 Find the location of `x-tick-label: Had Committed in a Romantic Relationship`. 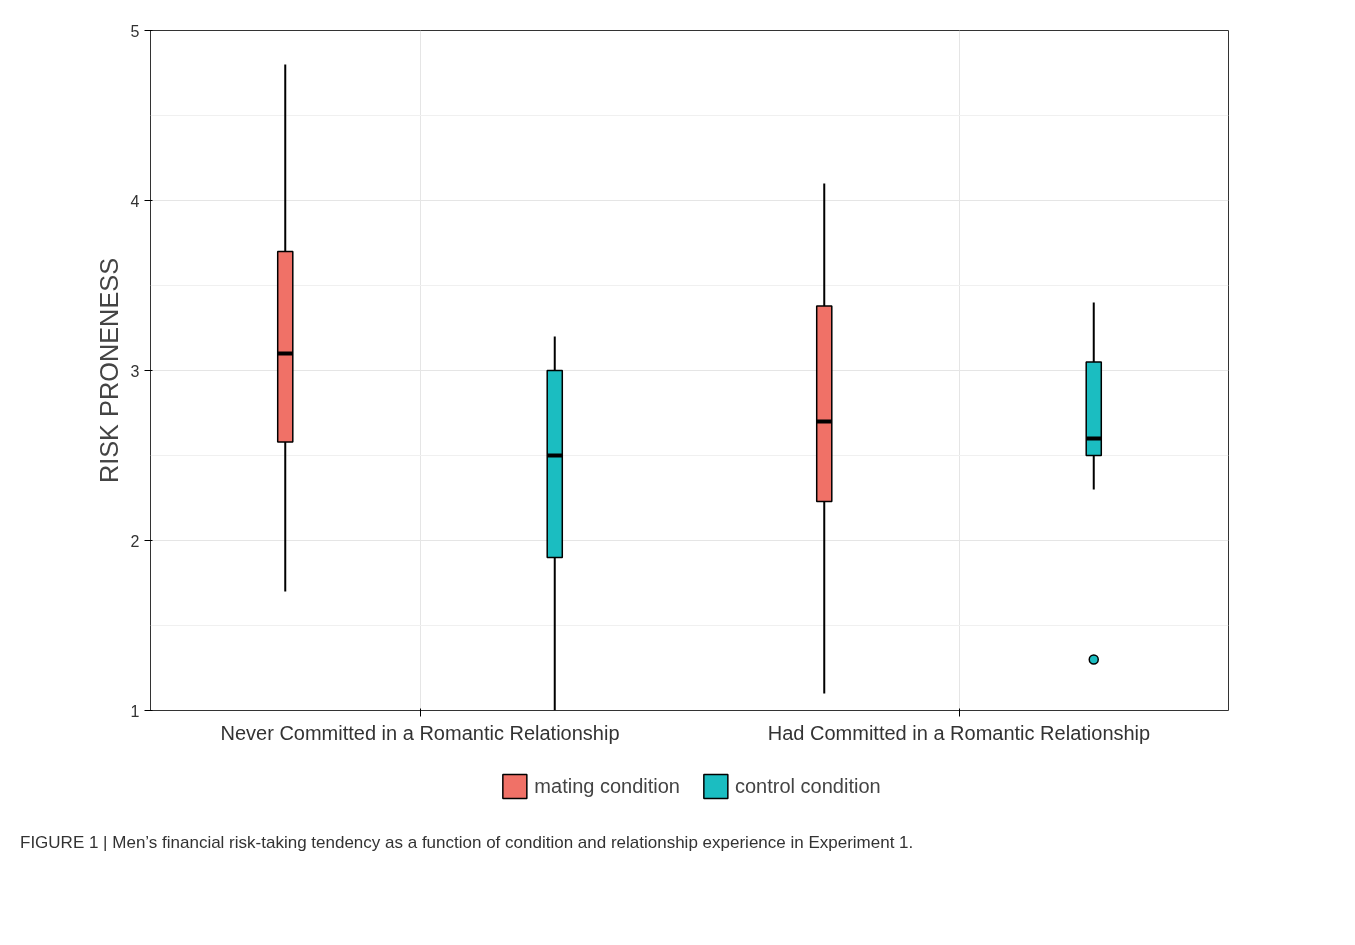

x-tick-label: Had Committed in a Romantic Relationship is located at coordinates (959, 732).